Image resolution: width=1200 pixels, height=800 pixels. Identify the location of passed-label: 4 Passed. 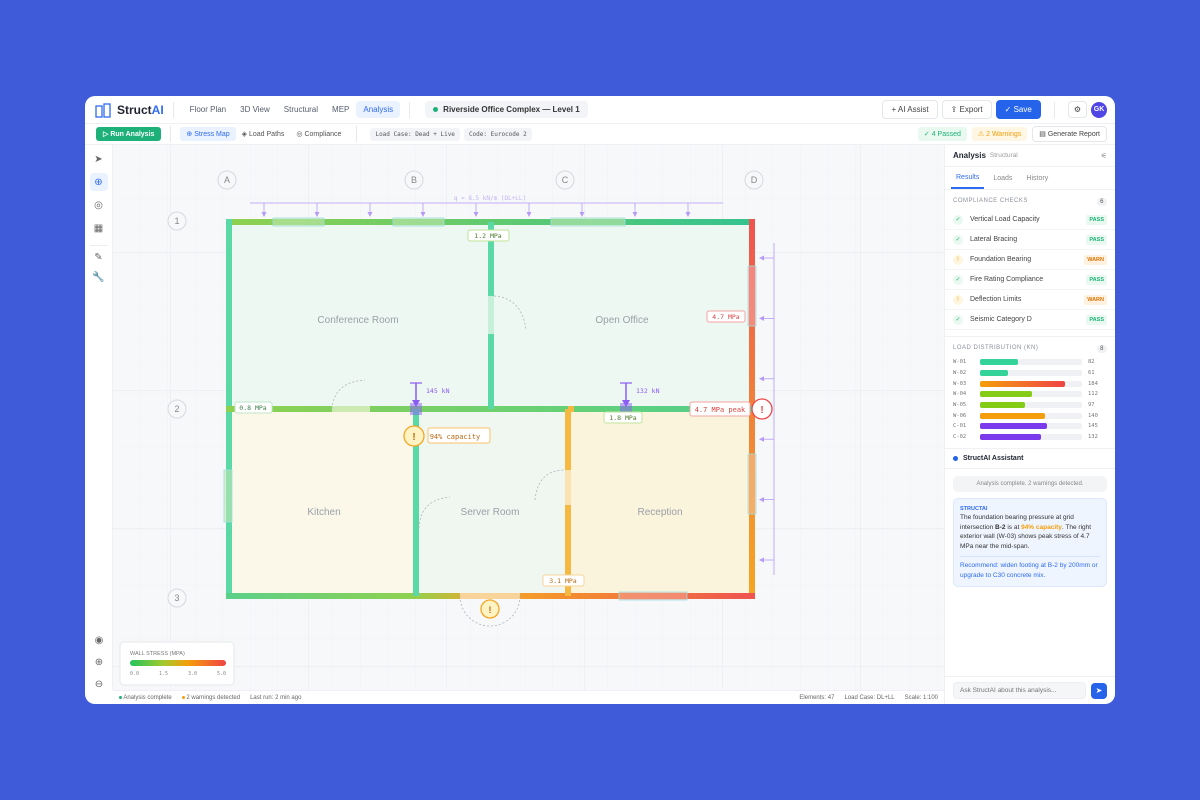
(946, 134).